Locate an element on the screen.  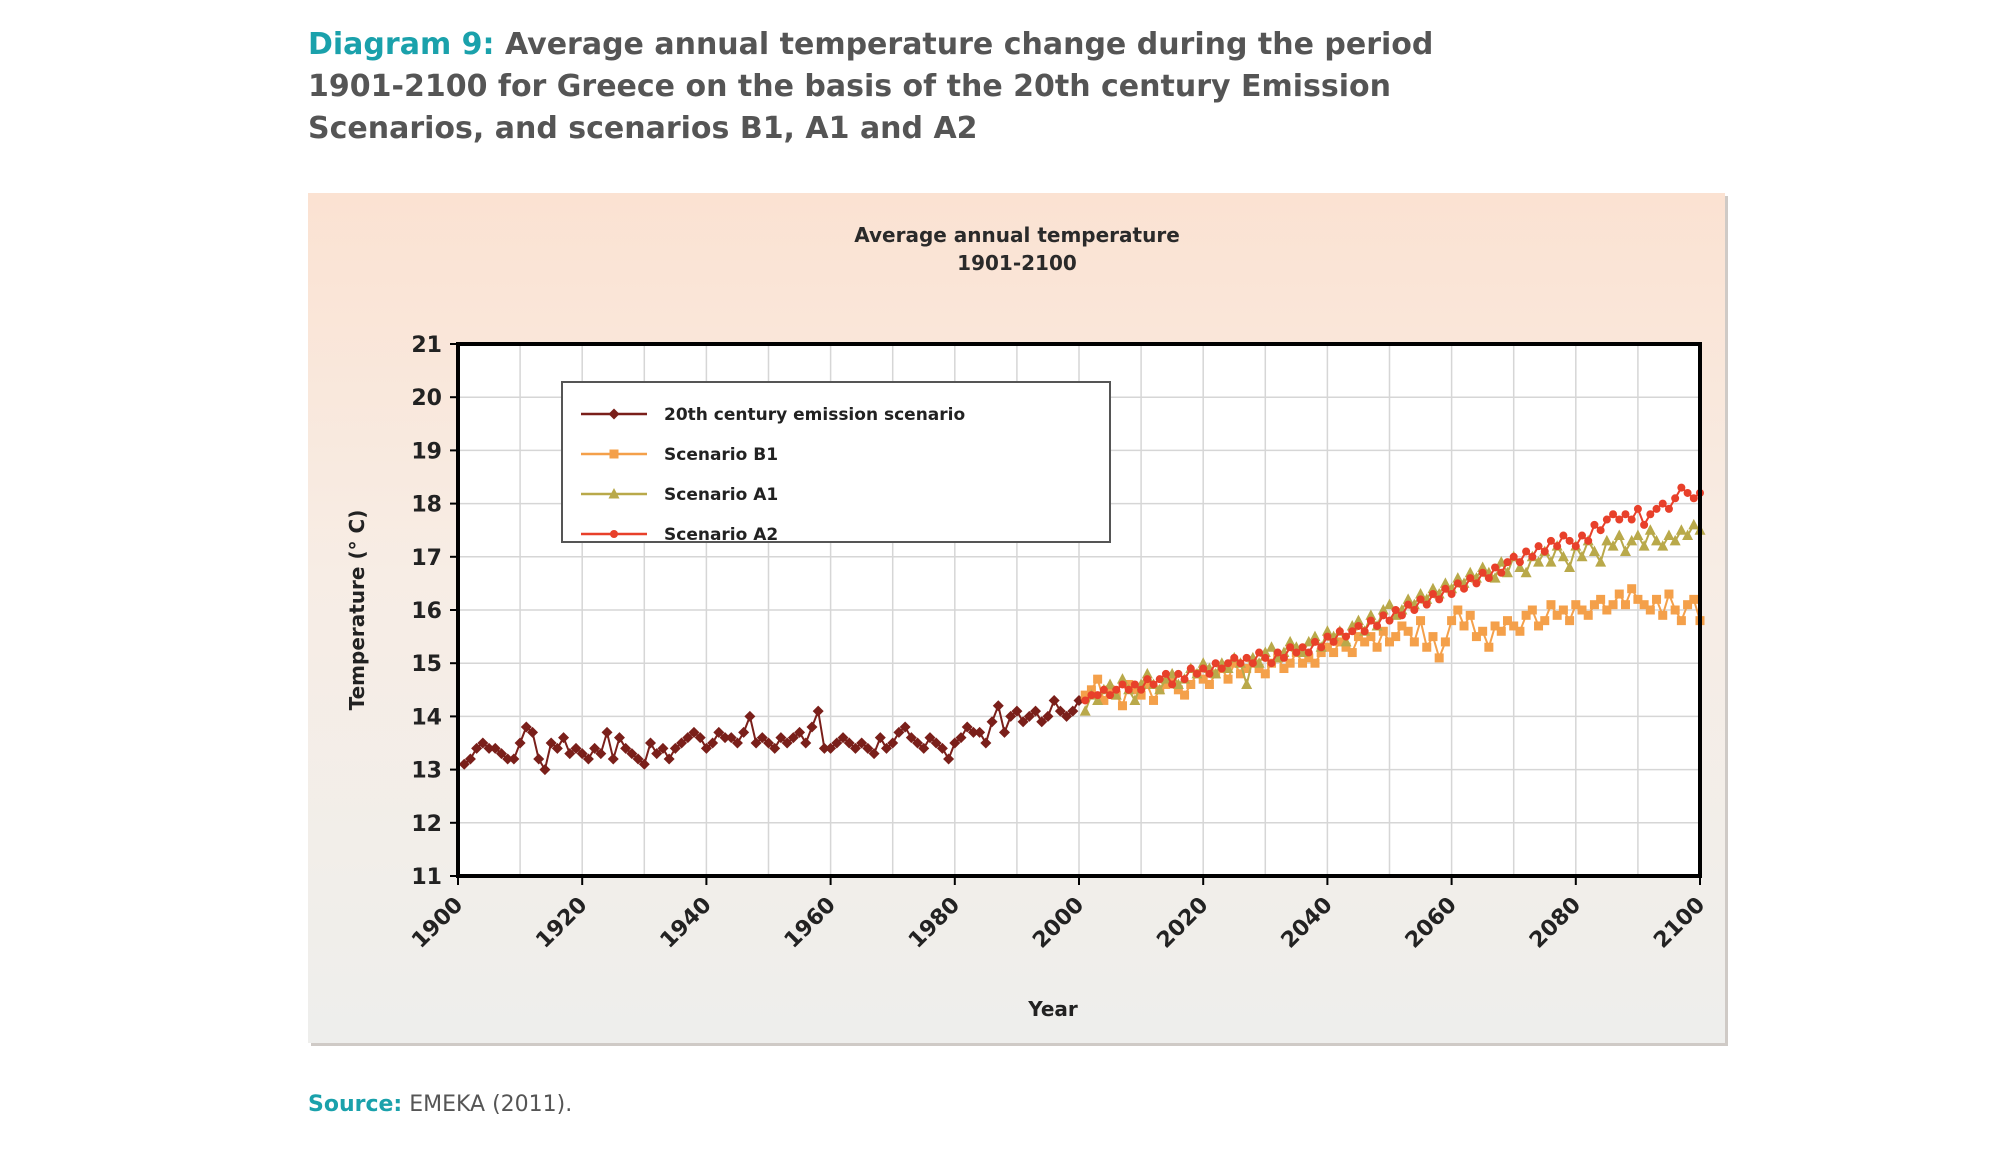
x-tick-label: 1920 is located at coordinates (561, 923).